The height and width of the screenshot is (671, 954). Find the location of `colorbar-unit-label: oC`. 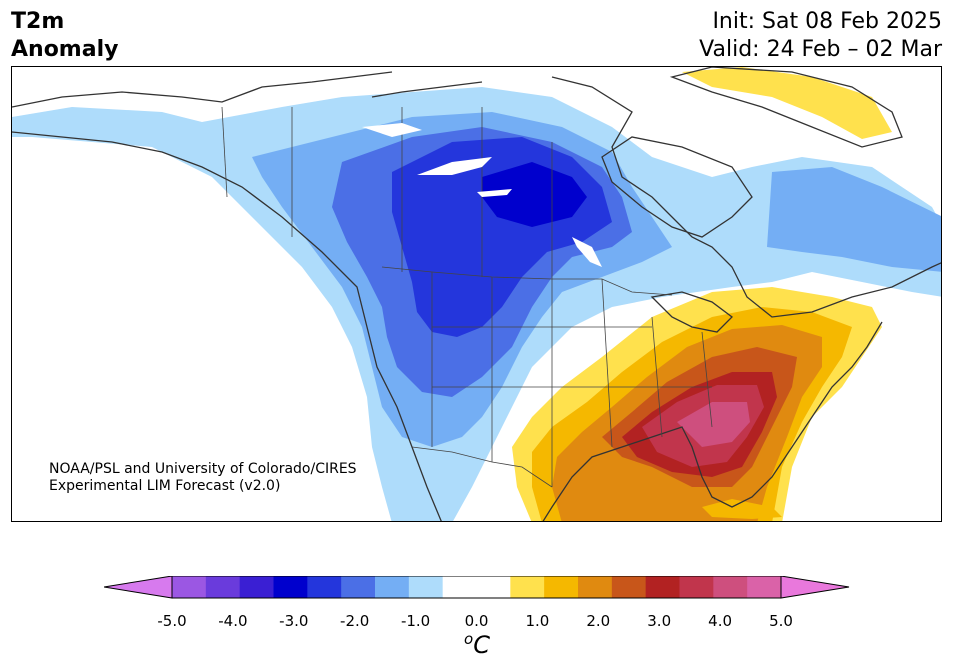

colorbar-unit-label: oC is located at coordinates (477, 644).